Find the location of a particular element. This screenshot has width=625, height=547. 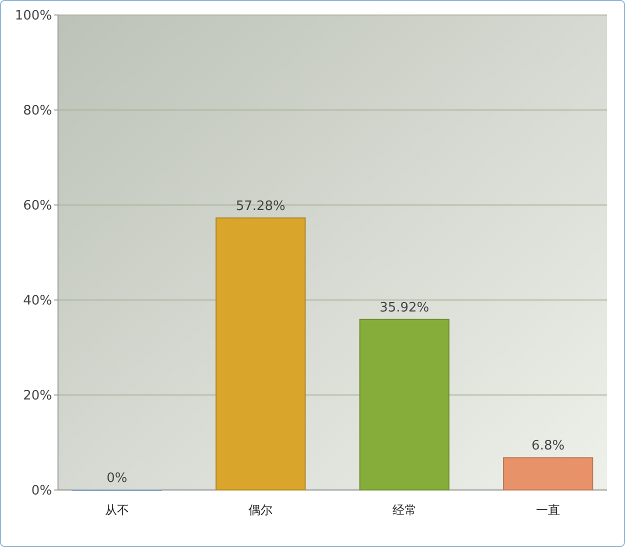

data-label: 35.92% is located at coordinates (405, 308).